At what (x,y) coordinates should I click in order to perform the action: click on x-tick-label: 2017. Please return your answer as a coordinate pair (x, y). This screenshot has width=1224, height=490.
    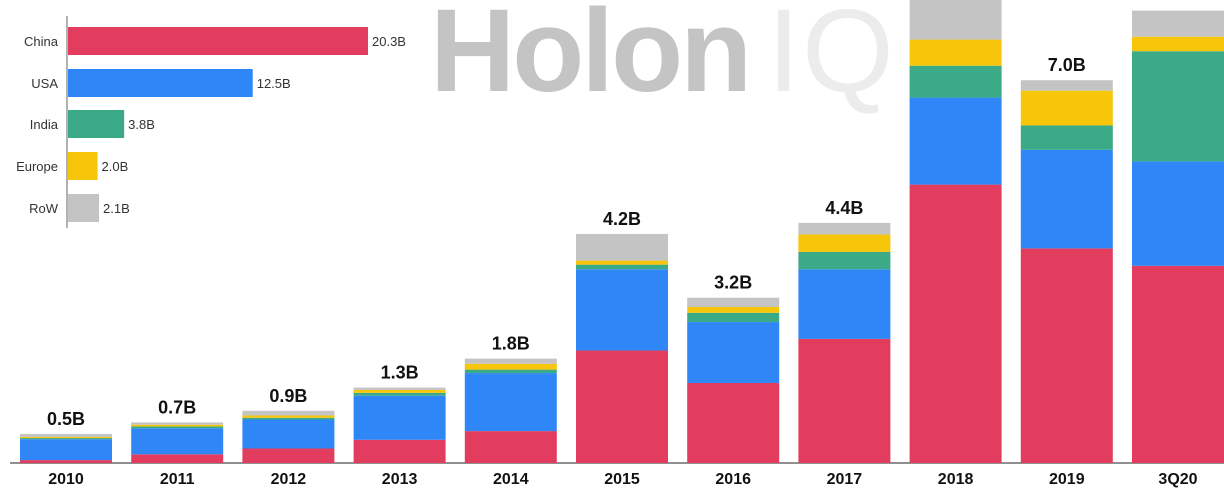
    Looking at the image, I should click on (845, 479).